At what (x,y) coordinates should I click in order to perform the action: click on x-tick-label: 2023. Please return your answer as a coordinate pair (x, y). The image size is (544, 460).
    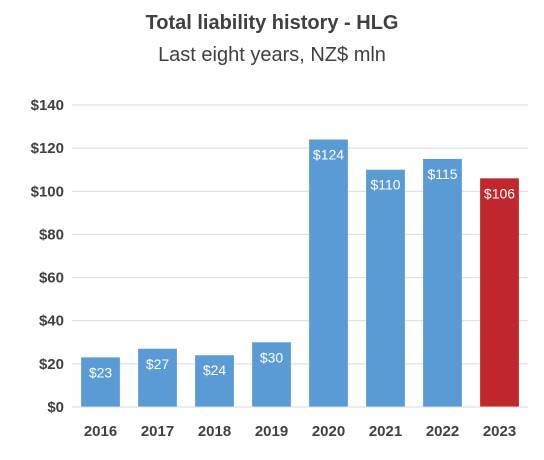
    Looking at the image, I should click on (499, 431).